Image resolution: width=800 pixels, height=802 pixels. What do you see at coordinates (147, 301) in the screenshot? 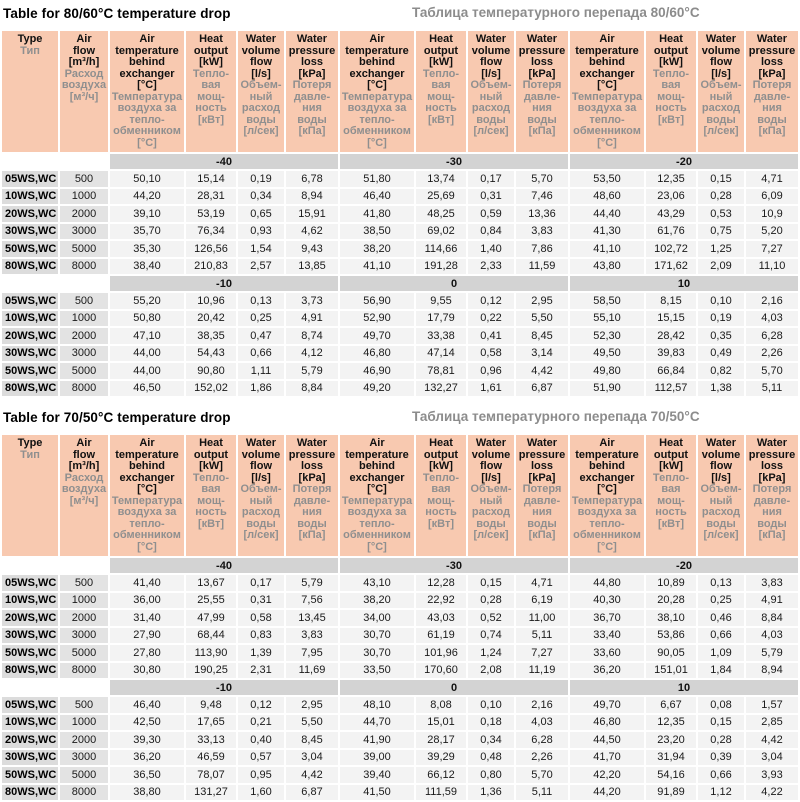
I see `value-cell: 55,20` at bounding box center [147, 301].